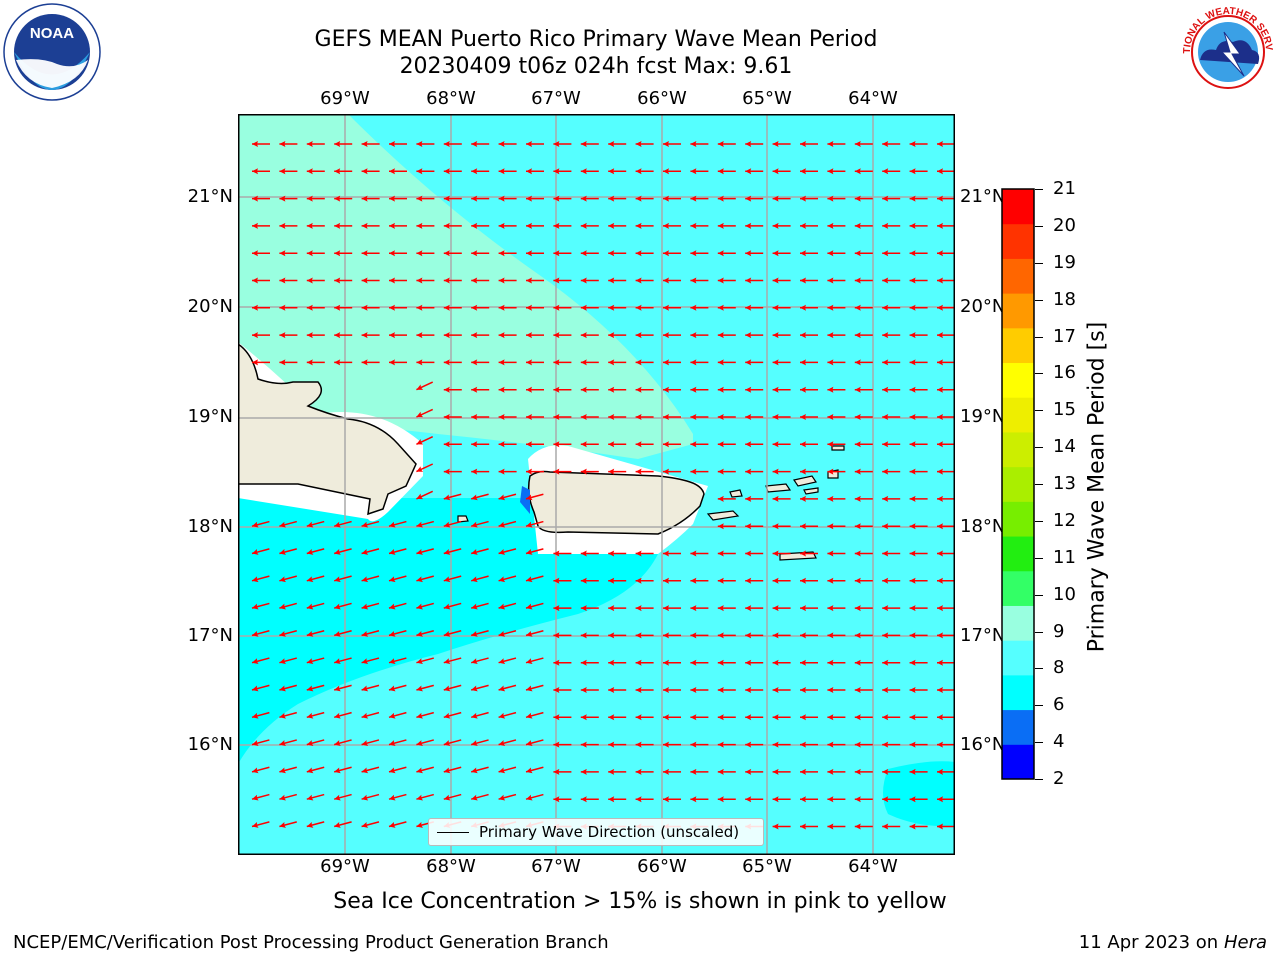  What do you see at coordinates (1064, 373) in the screenshot?
I see `colorbar-tick-label: 16` at bounding box center [1064, 373].